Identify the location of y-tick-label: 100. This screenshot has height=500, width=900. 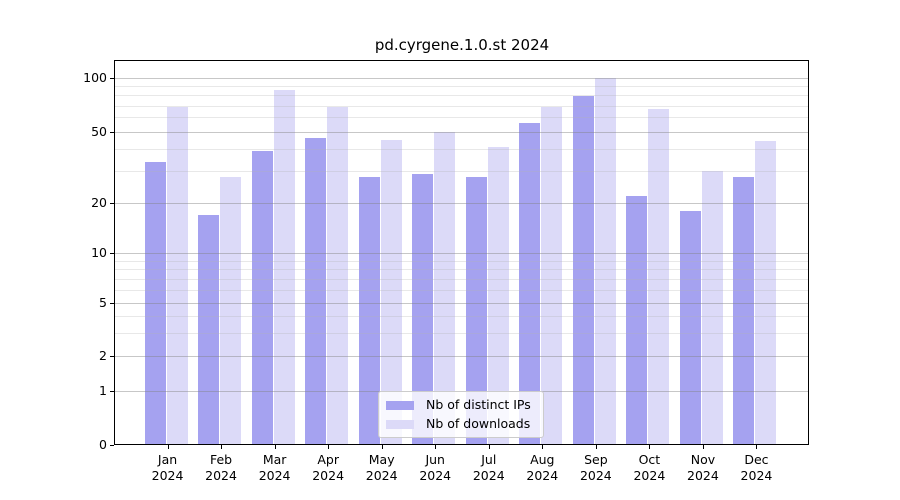
(95, 77).